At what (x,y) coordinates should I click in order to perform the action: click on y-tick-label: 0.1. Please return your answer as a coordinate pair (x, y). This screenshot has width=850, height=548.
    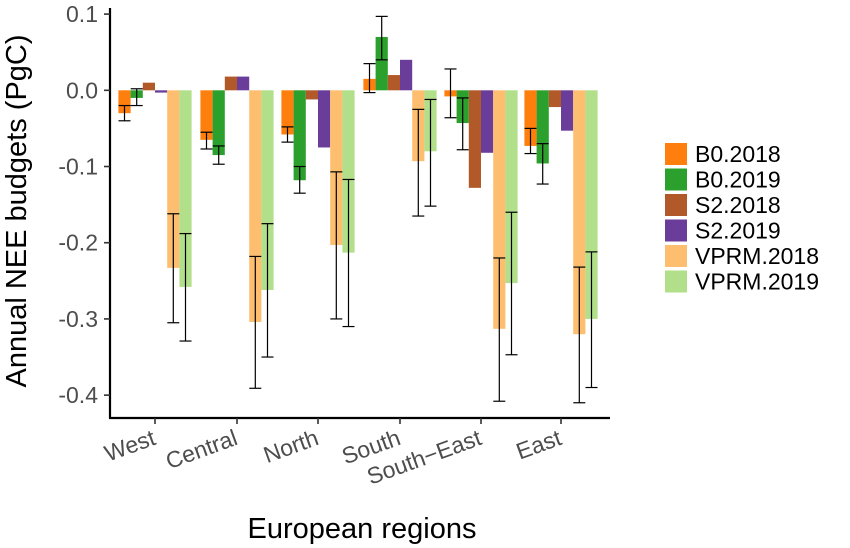
    Looking at the image, I should click on (82, 14).